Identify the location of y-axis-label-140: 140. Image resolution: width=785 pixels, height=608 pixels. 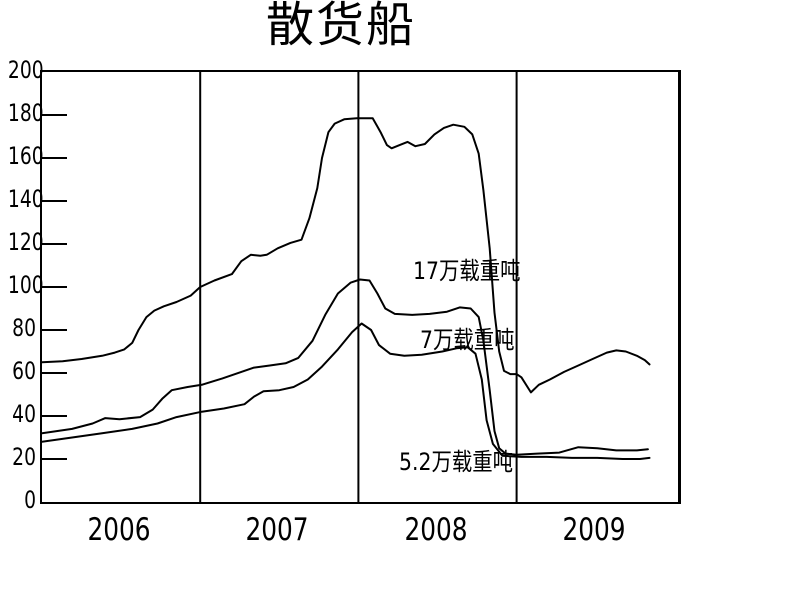
(25, 199).